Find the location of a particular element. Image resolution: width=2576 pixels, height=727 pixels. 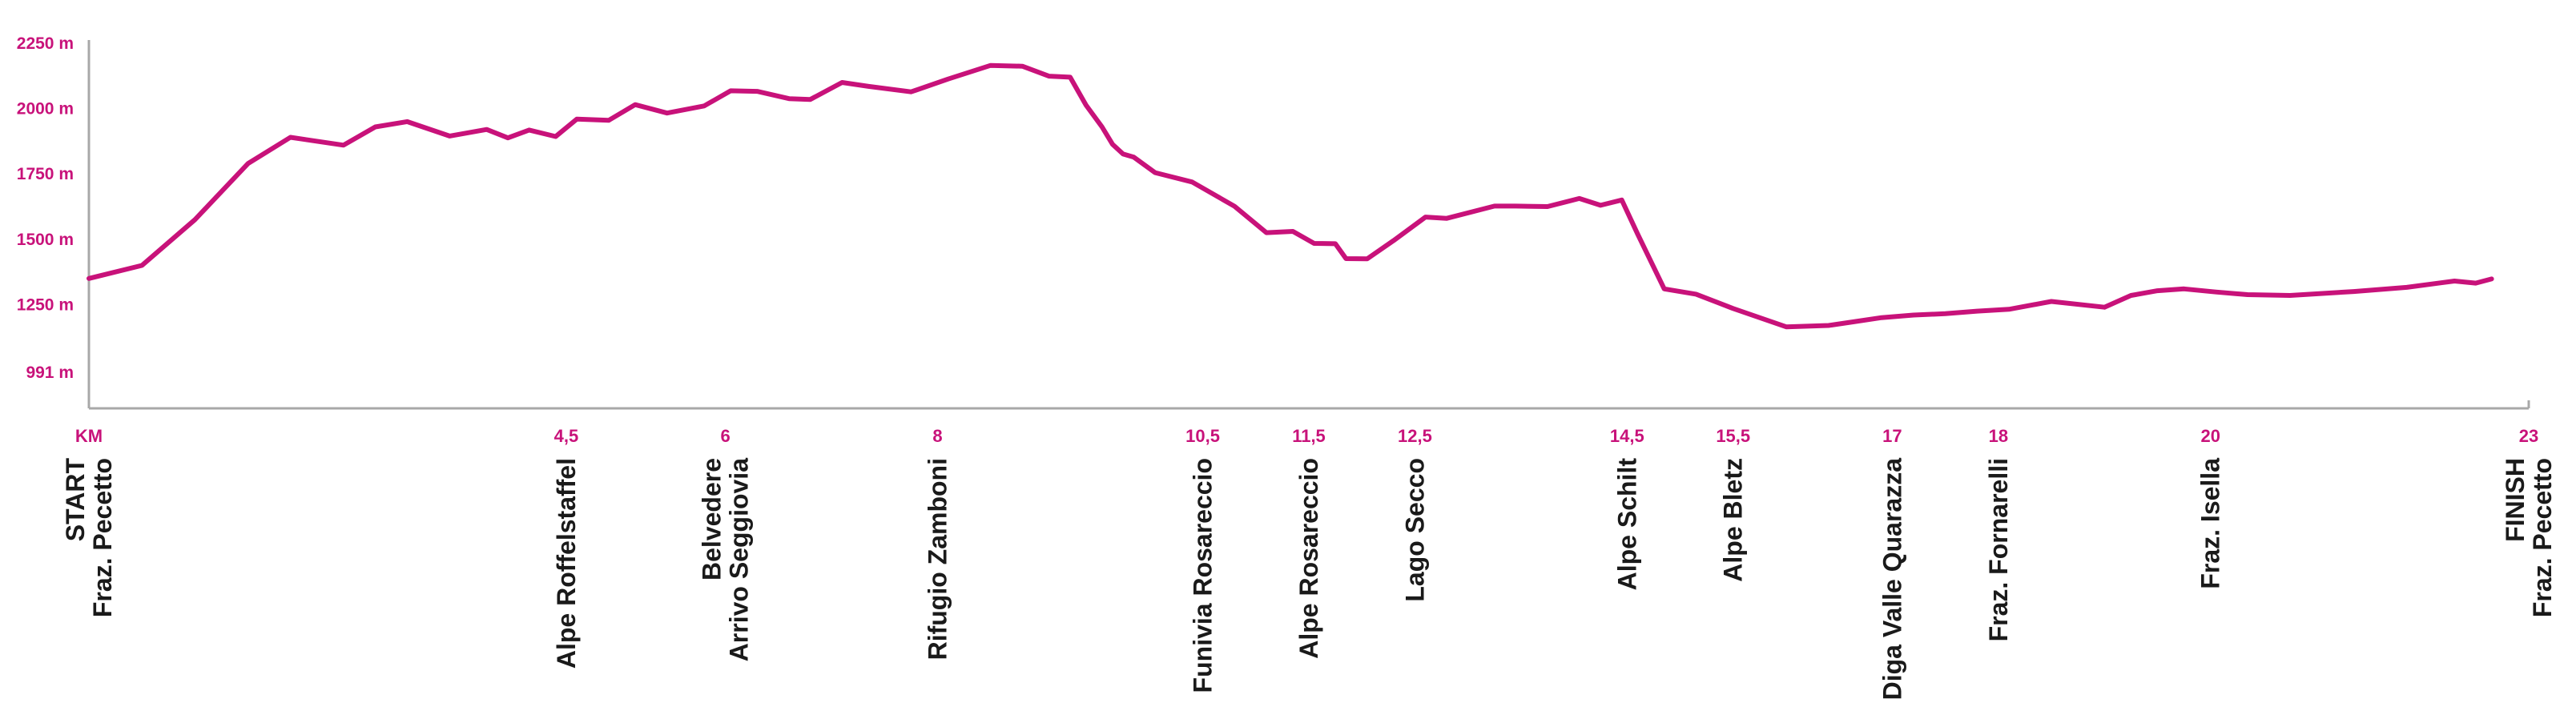

waypoint-label: Alpe Schilt is located at coordinates (1626, 524).